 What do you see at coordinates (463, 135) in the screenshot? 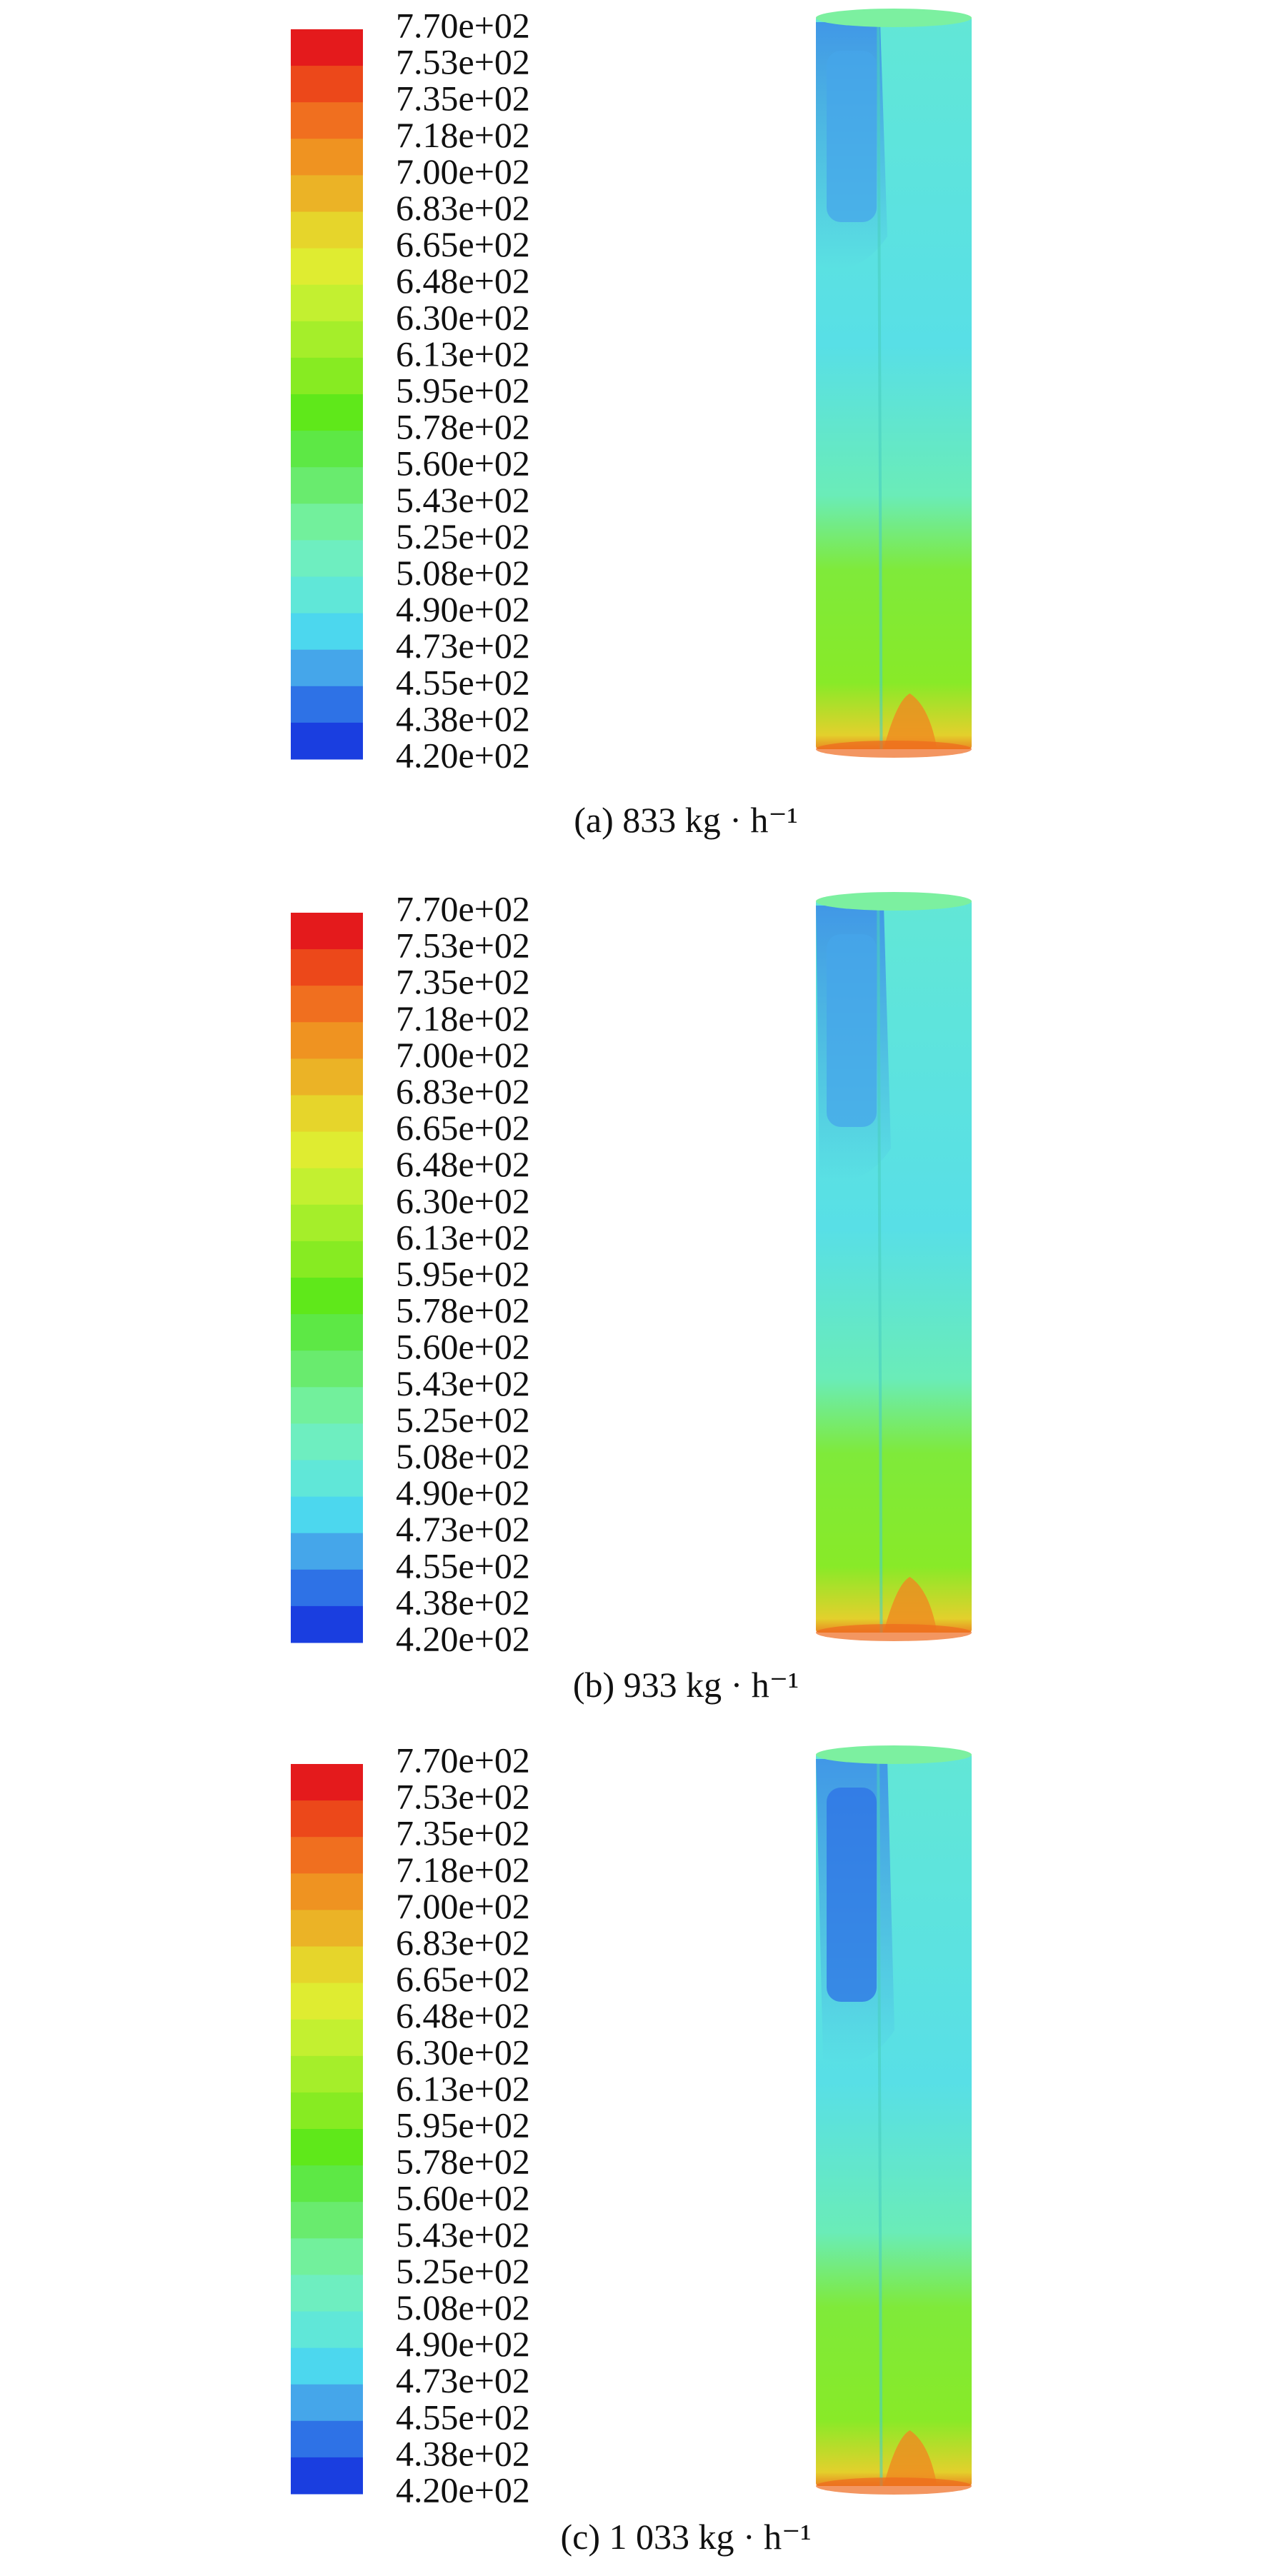
I see `legend-label: 7.18e+02` at bounding box center [463, 135].